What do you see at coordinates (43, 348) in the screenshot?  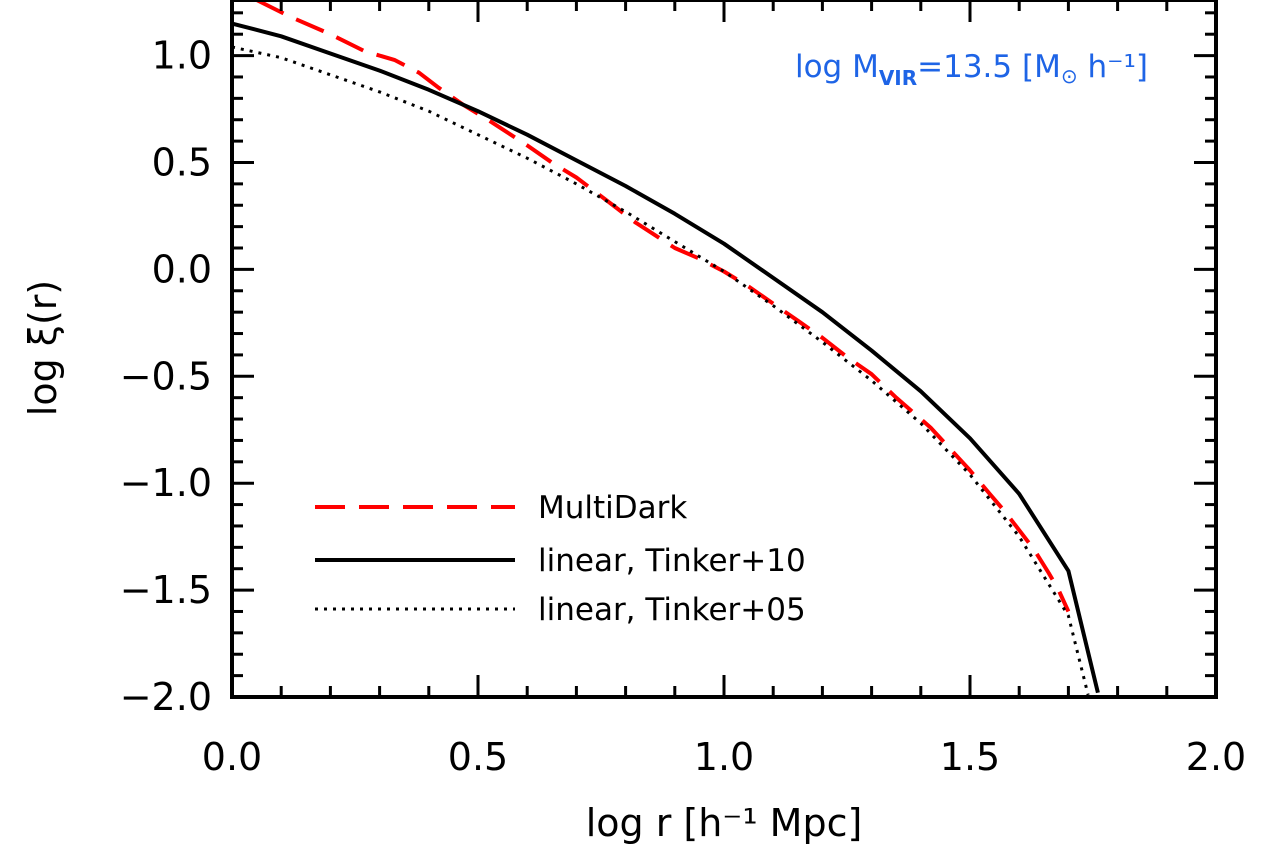 I see `y-axis-label: log ξ(r)` at bounding box center [43, 348].